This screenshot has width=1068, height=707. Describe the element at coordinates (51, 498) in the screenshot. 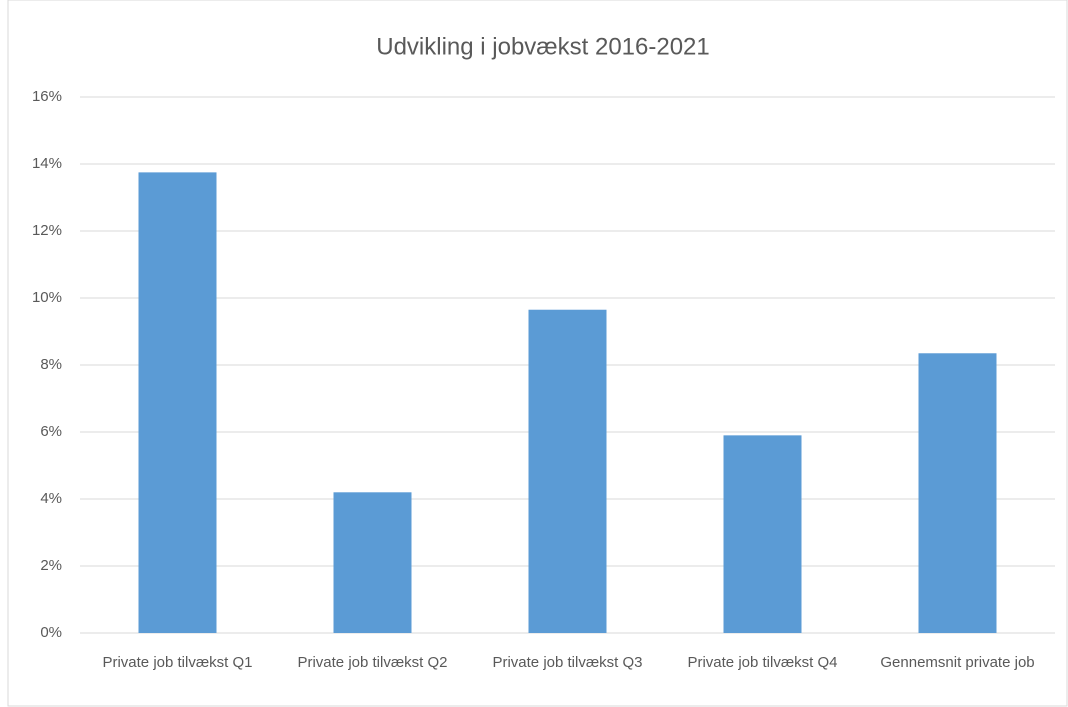

I see `y-tick-label: 4%` at that location.